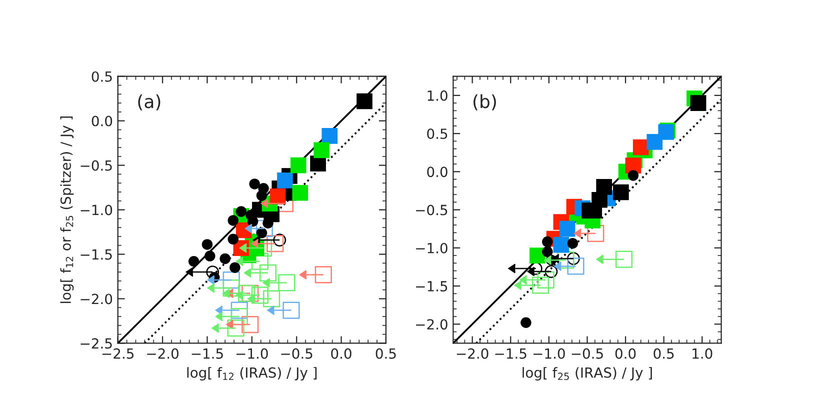 The image size is (830, 415). What do you see at coordinates (485, 102) in the screenshot?
I see `annotation: (b)` at bounding box center [485, 102].